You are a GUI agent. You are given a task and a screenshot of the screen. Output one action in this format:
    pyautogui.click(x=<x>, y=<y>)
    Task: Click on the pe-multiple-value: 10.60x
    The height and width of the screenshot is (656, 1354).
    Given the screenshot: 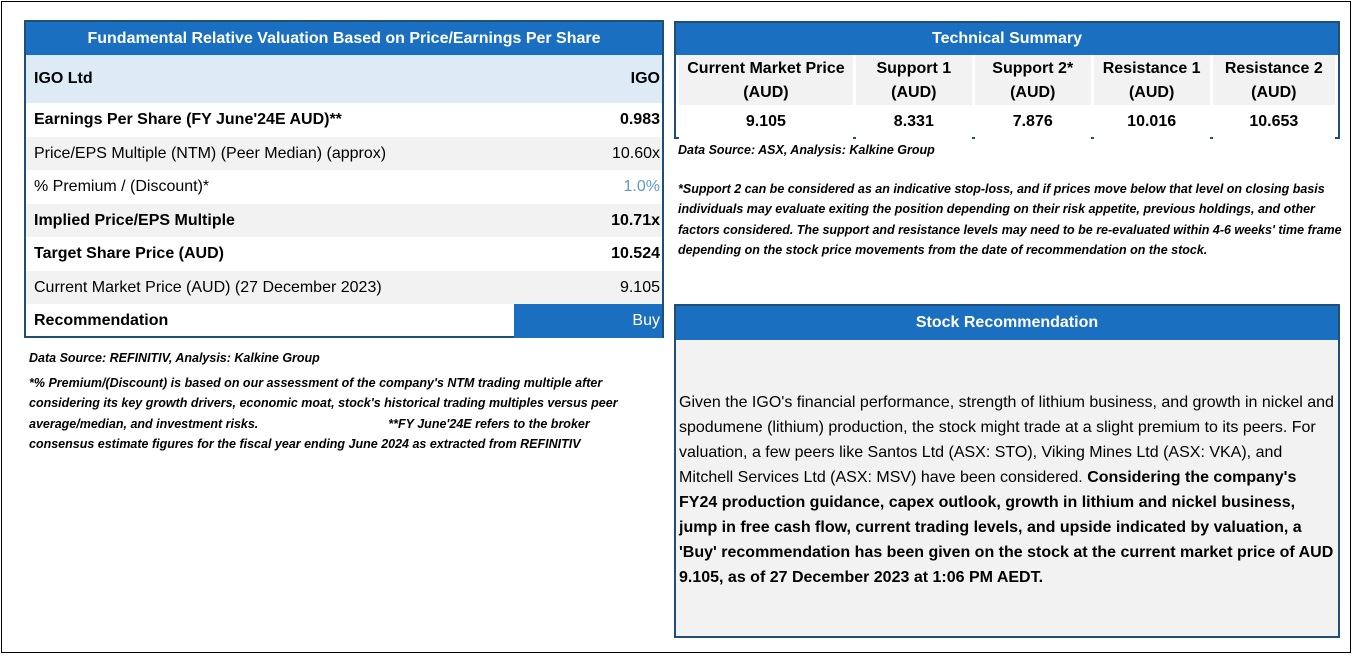 What is the action you would take?
    pyautogui.click(x=635, y=153)
    